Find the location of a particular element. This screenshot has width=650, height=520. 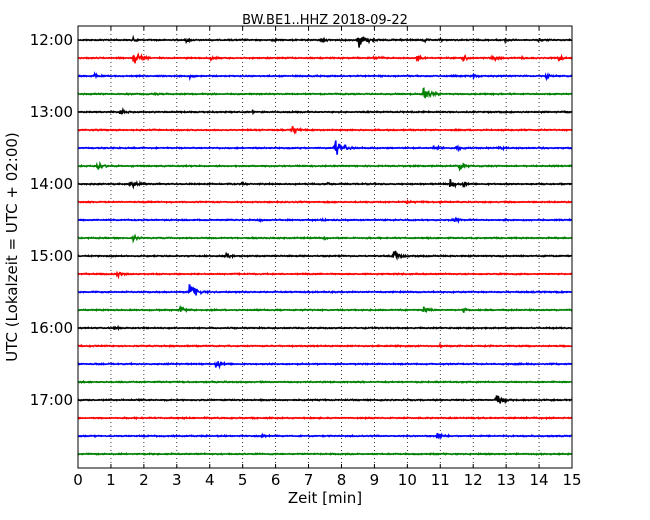

x-tick-label: 7 is located at coordinates (309, 480).